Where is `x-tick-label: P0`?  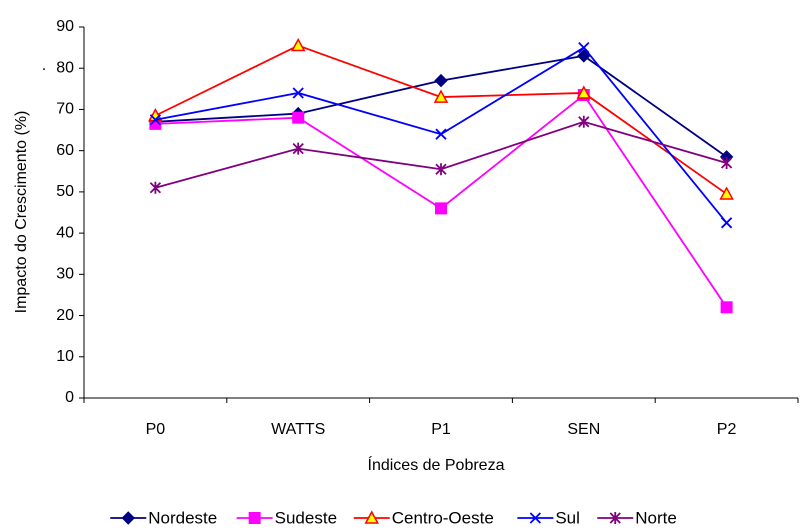 x-tick-label: P0 is located at coordinates (156, 429).